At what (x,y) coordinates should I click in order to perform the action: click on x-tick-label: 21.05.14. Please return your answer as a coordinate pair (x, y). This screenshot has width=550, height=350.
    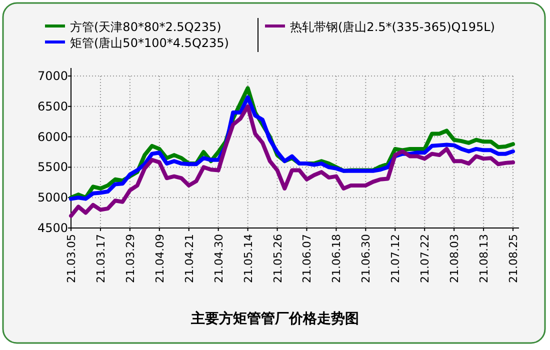
    Looking at the image, I should click on (248, 258).